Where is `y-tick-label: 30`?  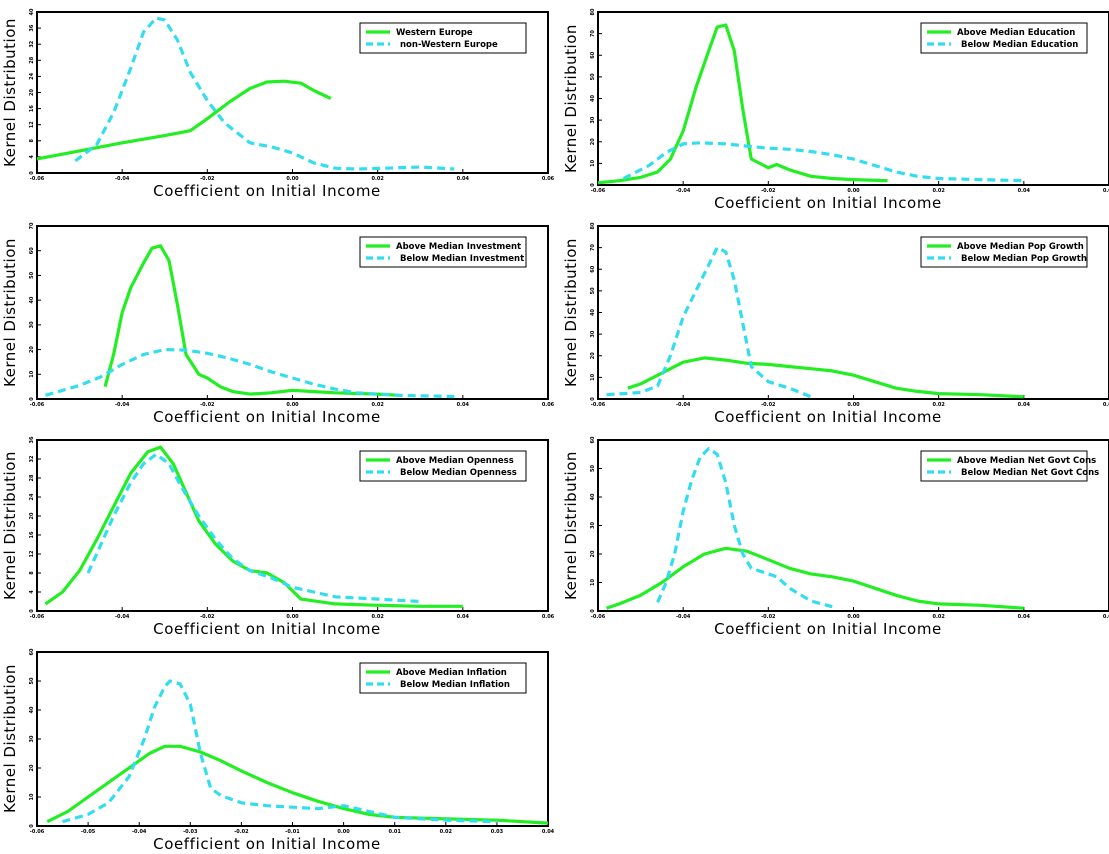
y-tick-label: 30 is located at coordinates (32, 324).